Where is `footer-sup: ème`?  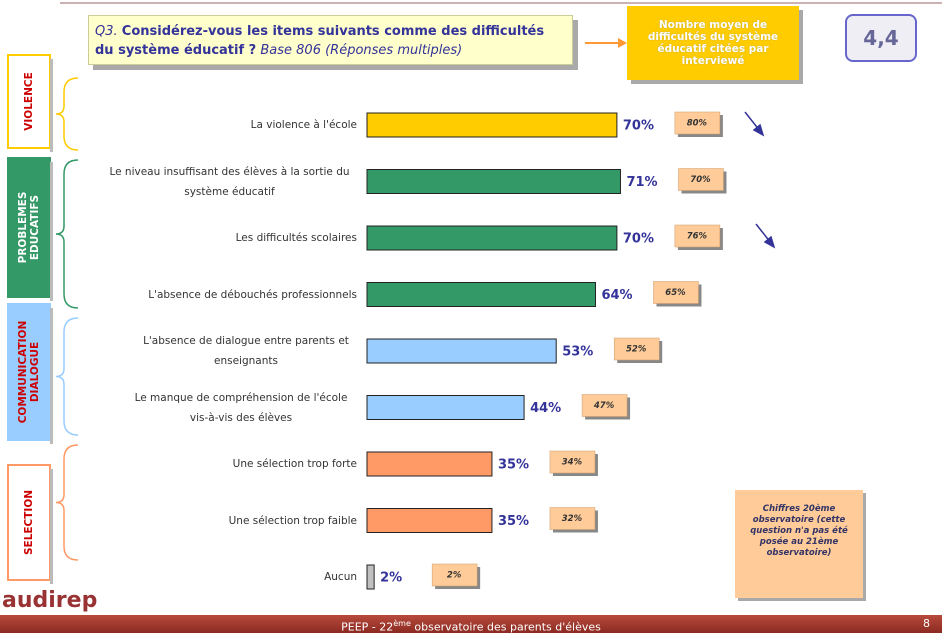 footer-sup: ème is located at coordinates (402, 623).